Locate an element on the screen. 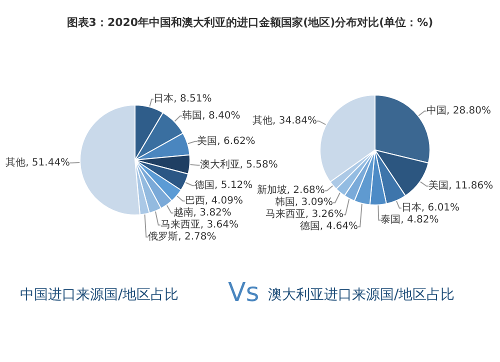 The width and height of the screenshot is (500, 362). data-label: , 6.01% is located at coordinates (440, 208).